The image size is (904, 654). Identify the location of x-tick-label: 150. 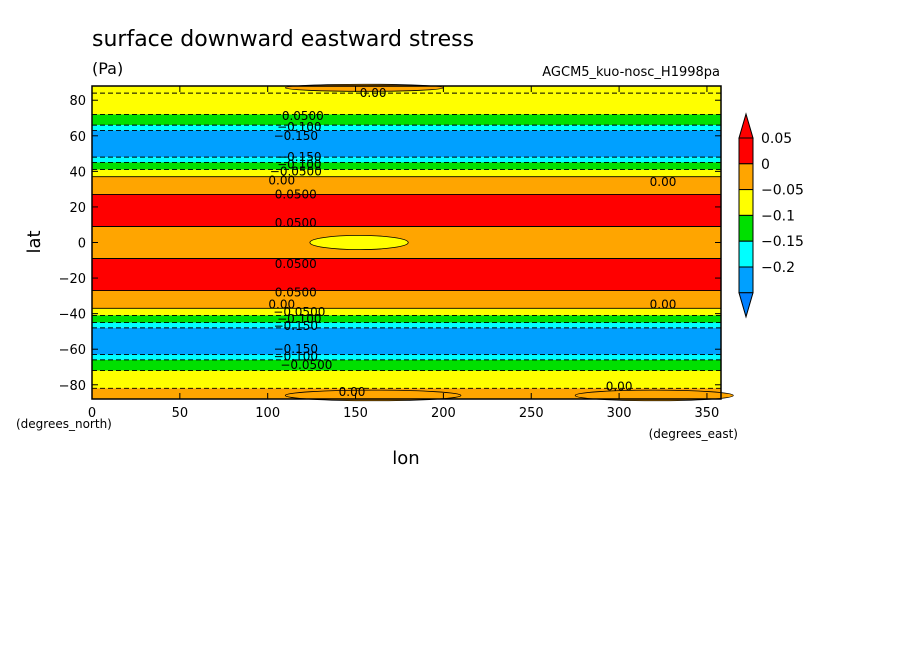
(355, 413).